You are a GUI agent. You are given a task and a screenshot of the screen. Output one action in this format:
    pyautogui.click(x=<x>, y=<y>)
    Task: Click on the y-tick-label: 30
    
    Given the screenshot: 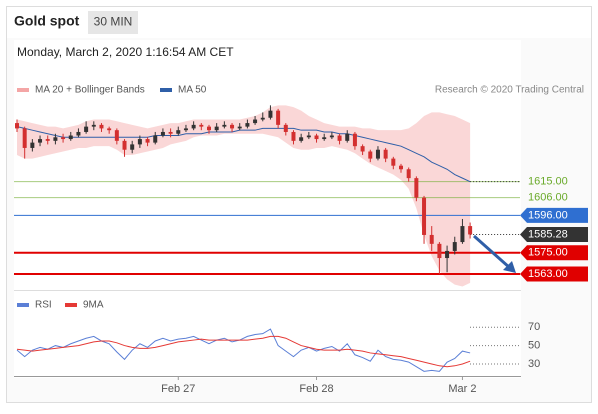 What is the action you would take?
    pyautogui.click(x=534, y=364)
    